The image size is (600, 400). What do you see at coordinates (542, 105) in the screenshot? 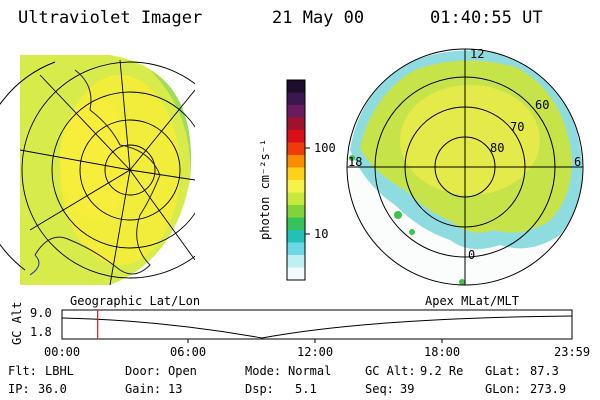
I see `lat-label-60: 60` at bounding box center [542, 105].